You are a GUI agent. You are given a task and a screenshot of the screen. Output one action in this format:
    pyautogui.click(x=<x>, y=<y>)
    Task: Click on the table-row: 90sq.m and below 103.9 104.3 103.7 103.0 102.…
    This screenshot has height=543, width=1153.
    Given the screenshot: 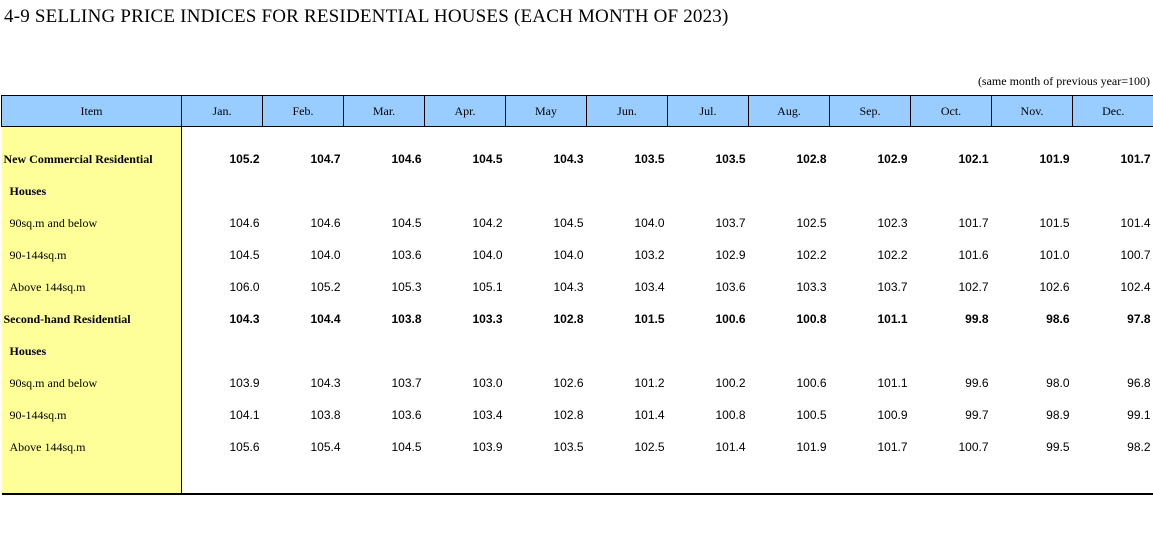 What is the action you would take?
    pyautogui.click(x=577, y=383)
    